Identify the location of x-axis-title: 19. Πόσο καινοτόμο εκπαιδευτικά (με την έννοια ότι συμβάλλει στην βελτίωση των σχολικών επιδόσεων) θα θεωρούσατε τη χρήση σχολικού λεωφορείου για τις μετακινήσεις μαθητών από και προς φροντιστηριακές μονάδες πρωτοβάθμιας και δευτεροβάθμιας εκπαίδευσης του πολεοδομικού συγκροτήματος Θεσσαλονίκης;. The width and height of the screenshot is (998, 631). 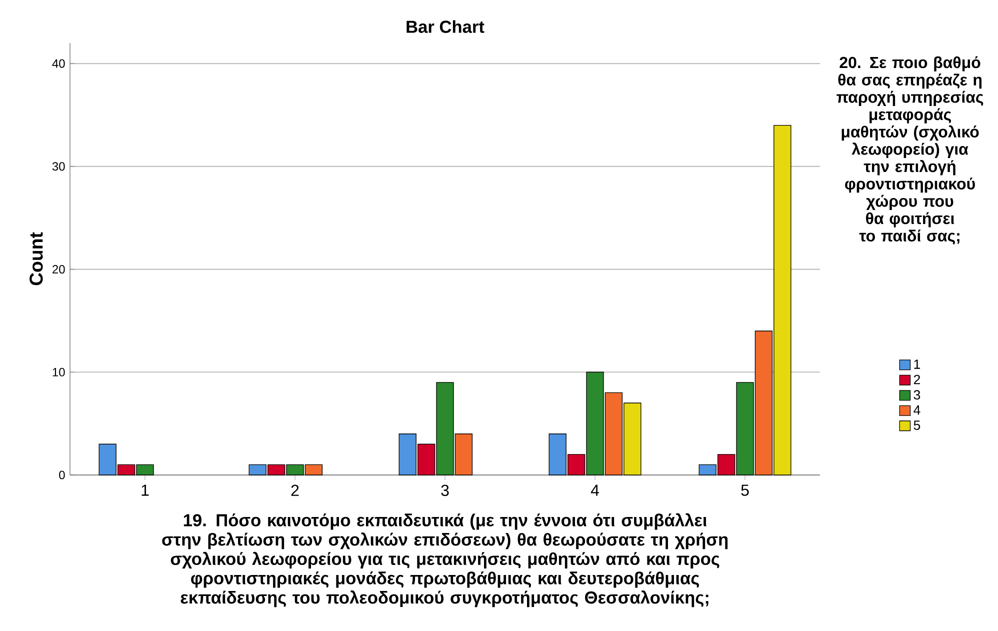
(445, 560).